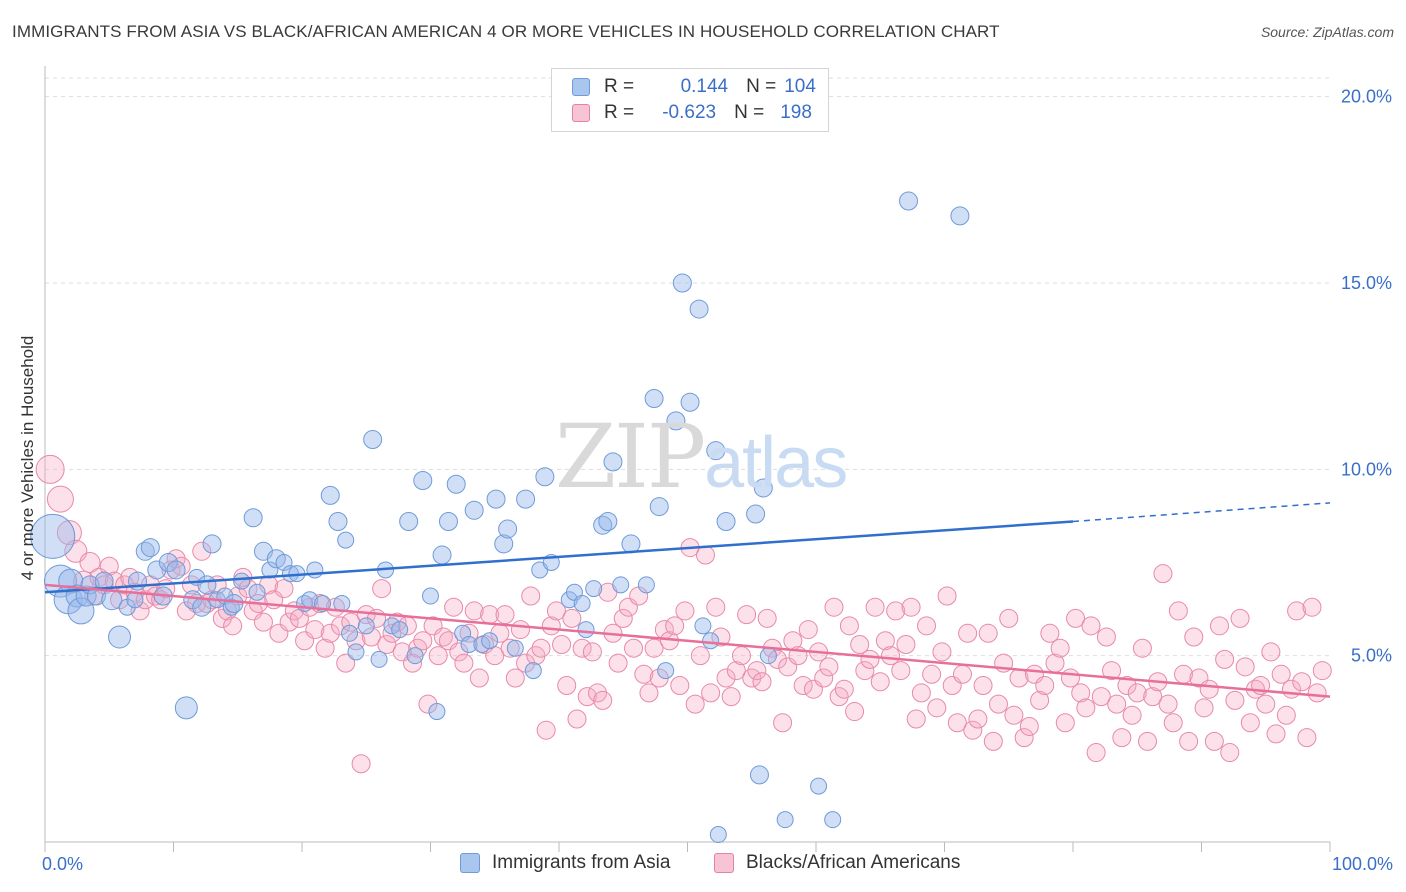 The width and height of the screenshot is (1406, 892). Describe the element at coordinates (704, 86) in the screenshot. I see `legend-r-value-asia: 0.144` at that location.